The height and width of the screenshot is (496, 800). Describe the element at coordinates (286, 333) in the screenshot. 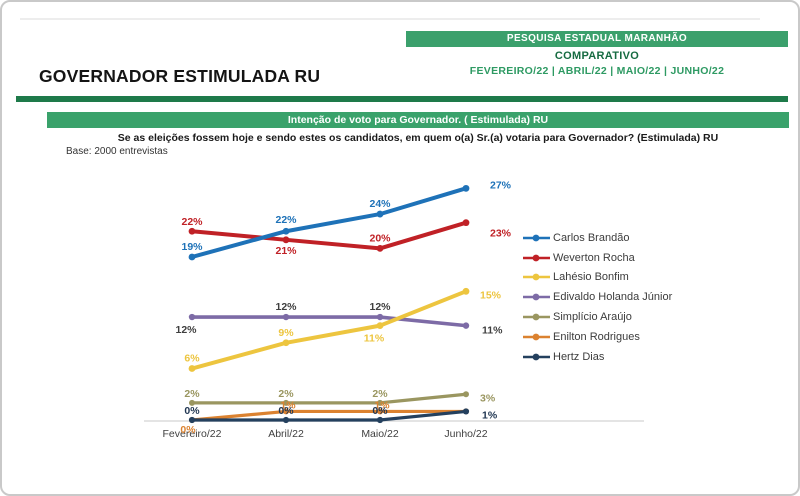

I see `data-label: 9%` at that location.